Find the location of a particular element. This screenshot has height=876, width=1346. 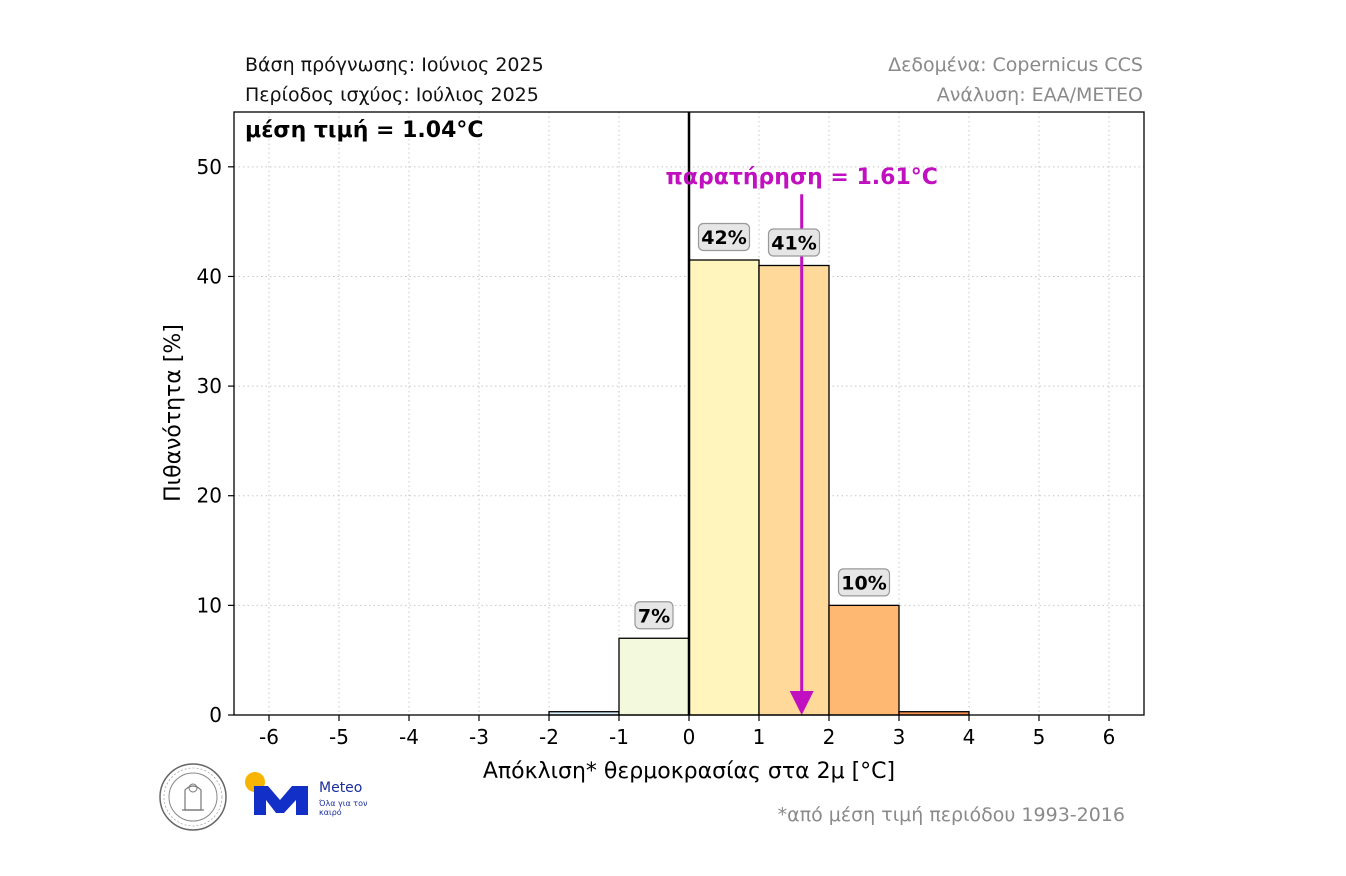

bar-labels-group: 7% 42% 41% 10% is located at coordinates (762, 426).